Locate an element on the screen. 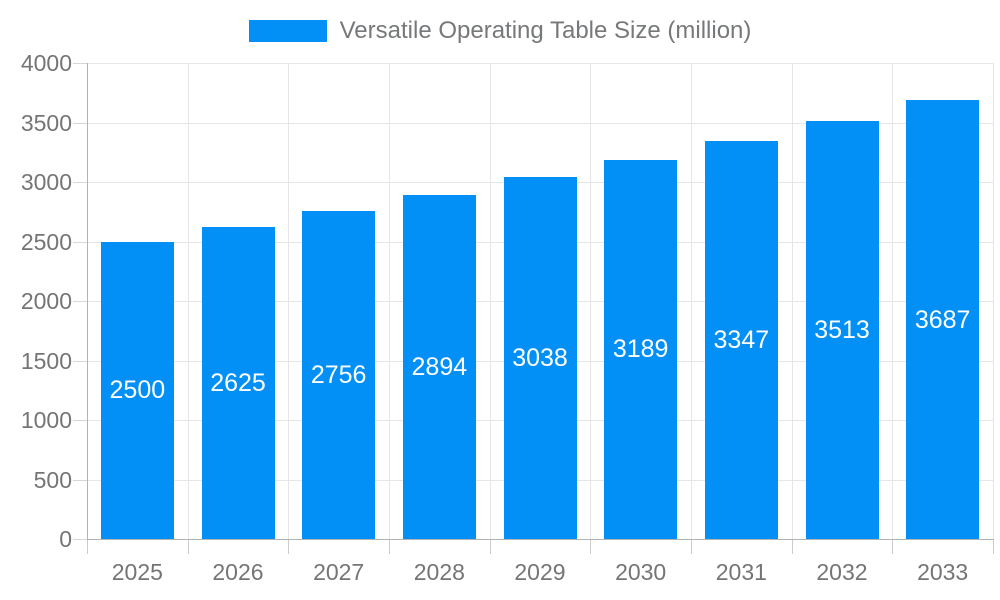 This screenshot has height=600, width=1000. y-axis-label: 0 is located at coordinates (65, 539).